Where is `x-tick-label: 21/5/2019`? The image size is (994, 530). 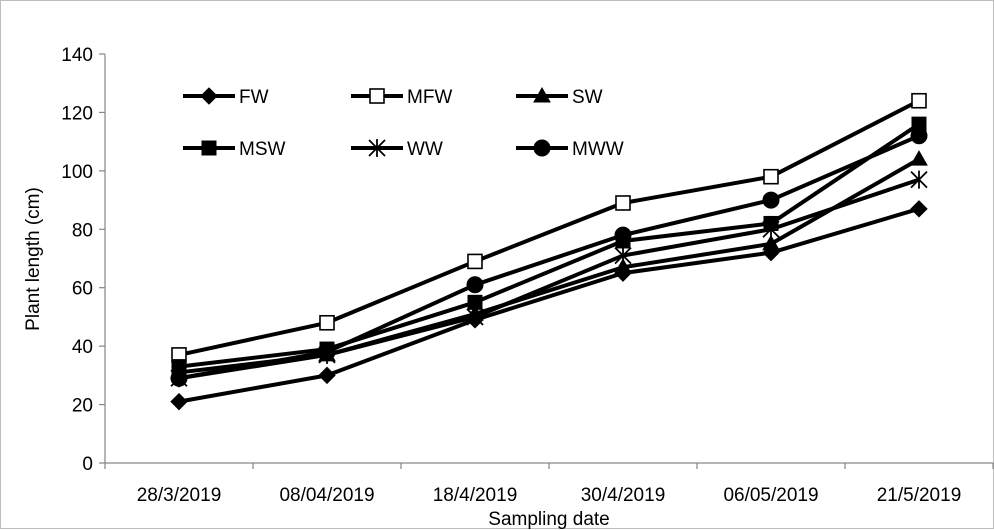 x-tick-label: 21/5/2019 is located at coordinates (919, 495).